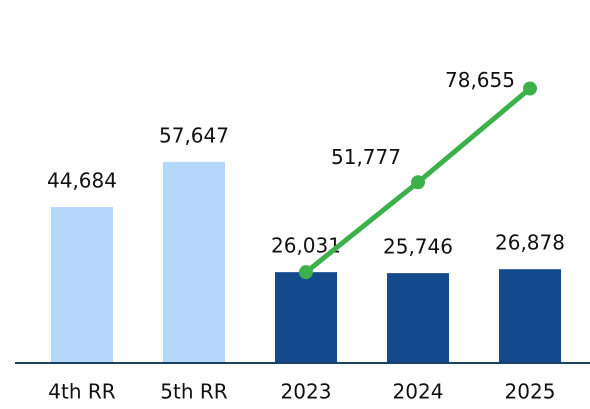 The width and height of the screenshot is (590, 409). I want to click on bar-value-label: 26,031, so click(306, 246).